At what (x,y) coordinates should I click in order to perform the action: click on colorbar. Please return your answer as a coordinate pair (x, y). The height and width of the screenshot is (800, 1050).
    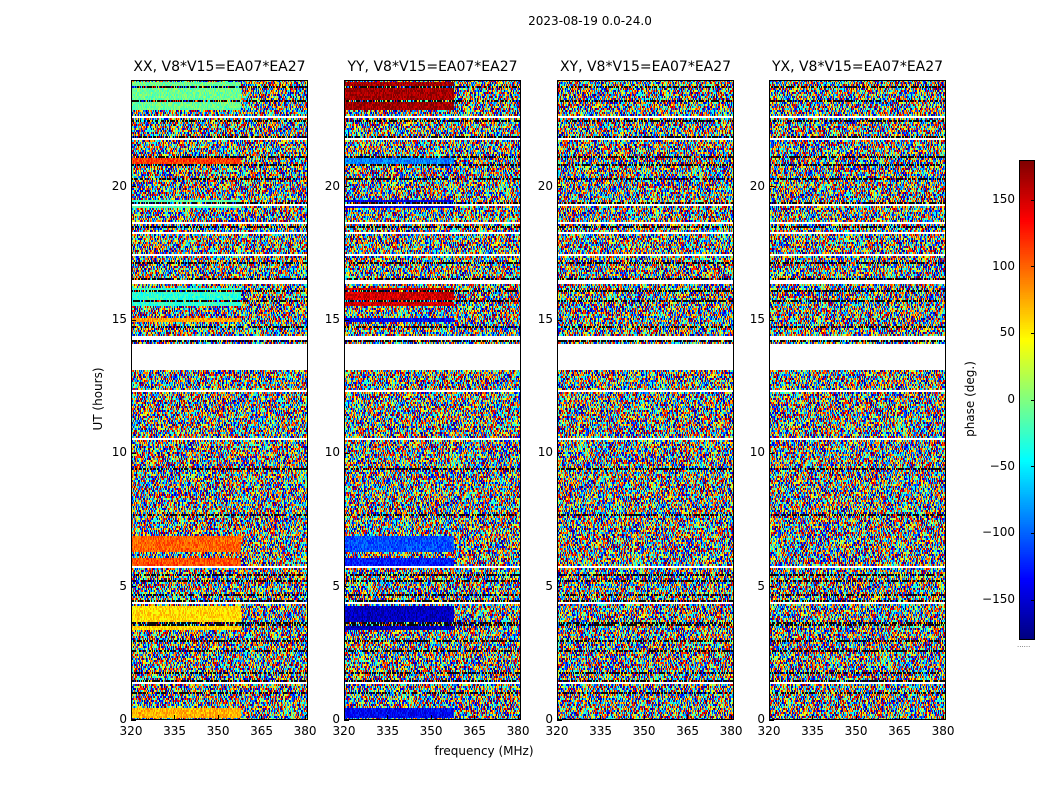
    Looking at the image, I should click on (1027, 400).